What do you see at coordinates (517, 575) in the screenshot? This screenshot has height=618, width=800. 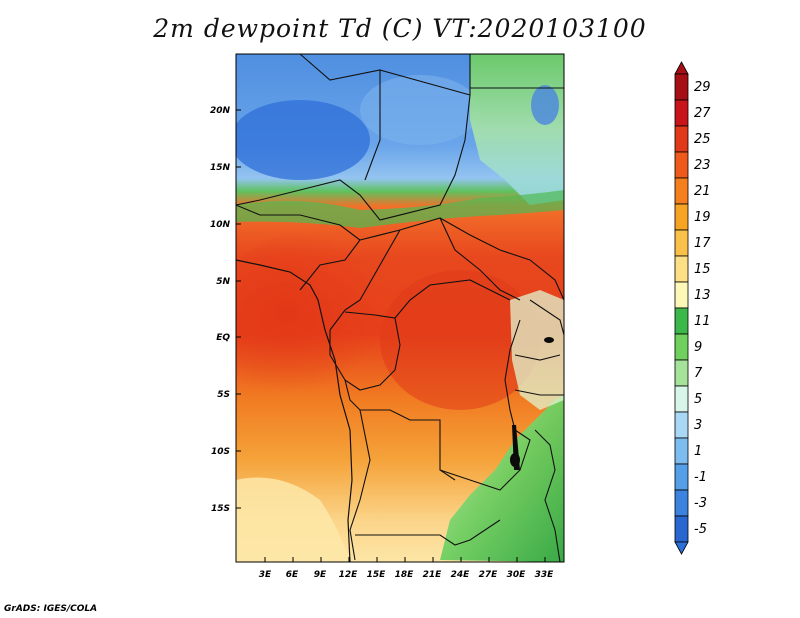 I see `lon-label: 30E` at bounding box center [517, 575].